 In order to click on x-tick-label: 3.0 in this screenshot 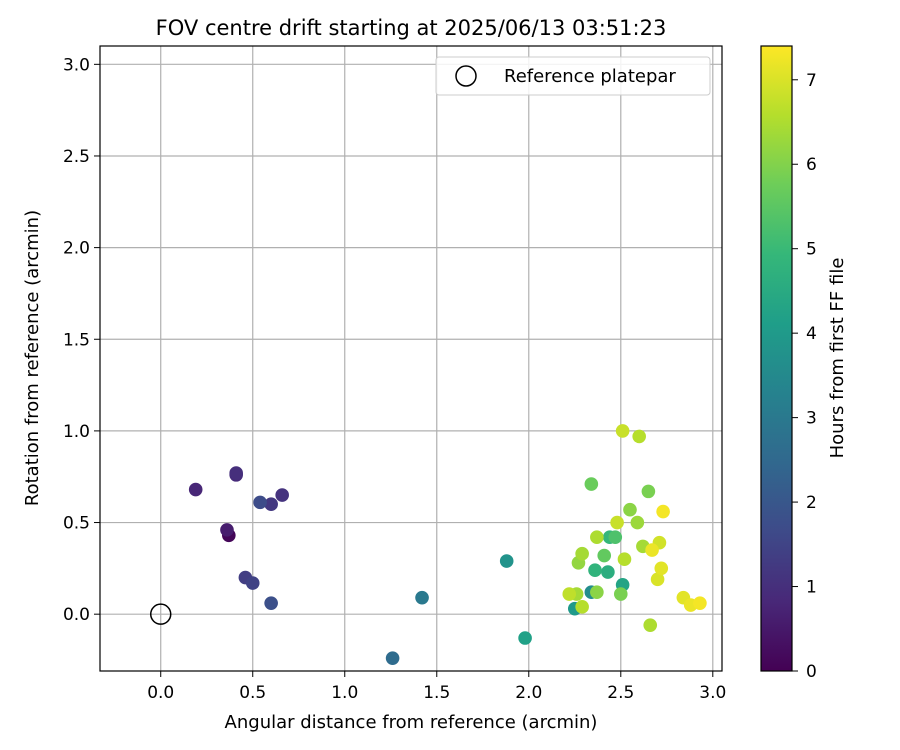, I will do `click(712, 693)`.